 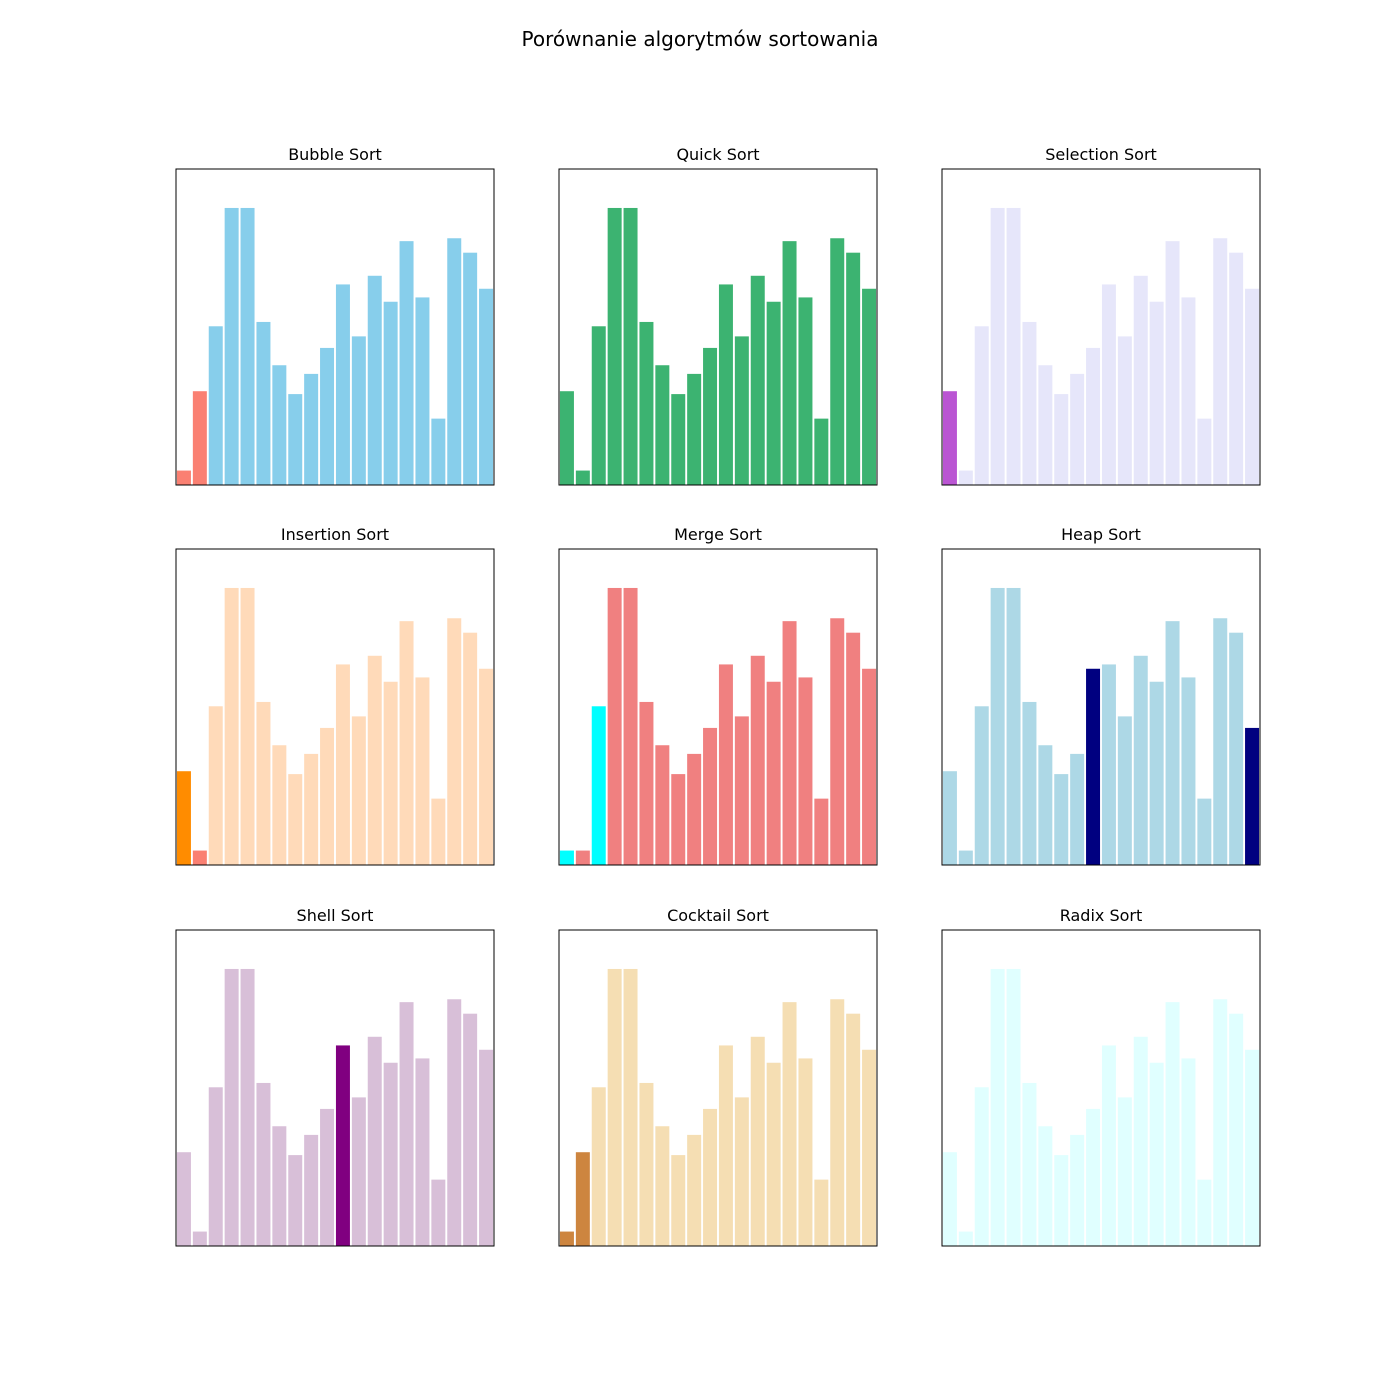 I want to click on chart-title: Merge Sort, so click(x=718, y=534).